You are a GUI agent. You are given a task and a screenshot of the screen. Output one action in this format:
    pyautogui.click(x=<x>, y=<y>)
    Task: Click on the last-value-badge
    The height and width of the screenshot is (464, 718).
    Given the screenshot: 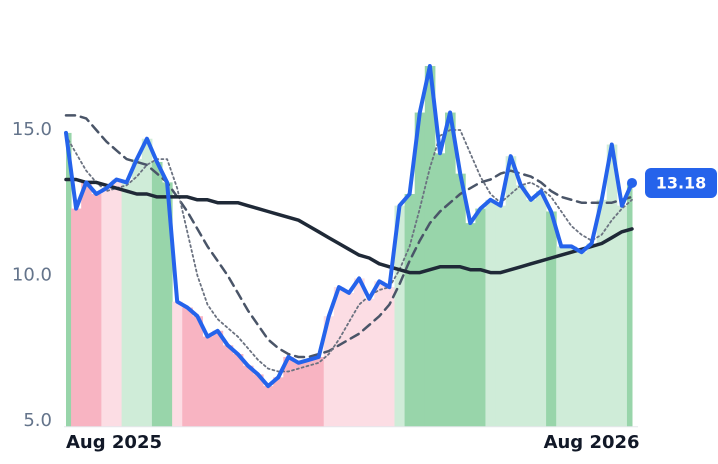 What is the action you would take?
    pyautogui.click(x=681, y=182)
    